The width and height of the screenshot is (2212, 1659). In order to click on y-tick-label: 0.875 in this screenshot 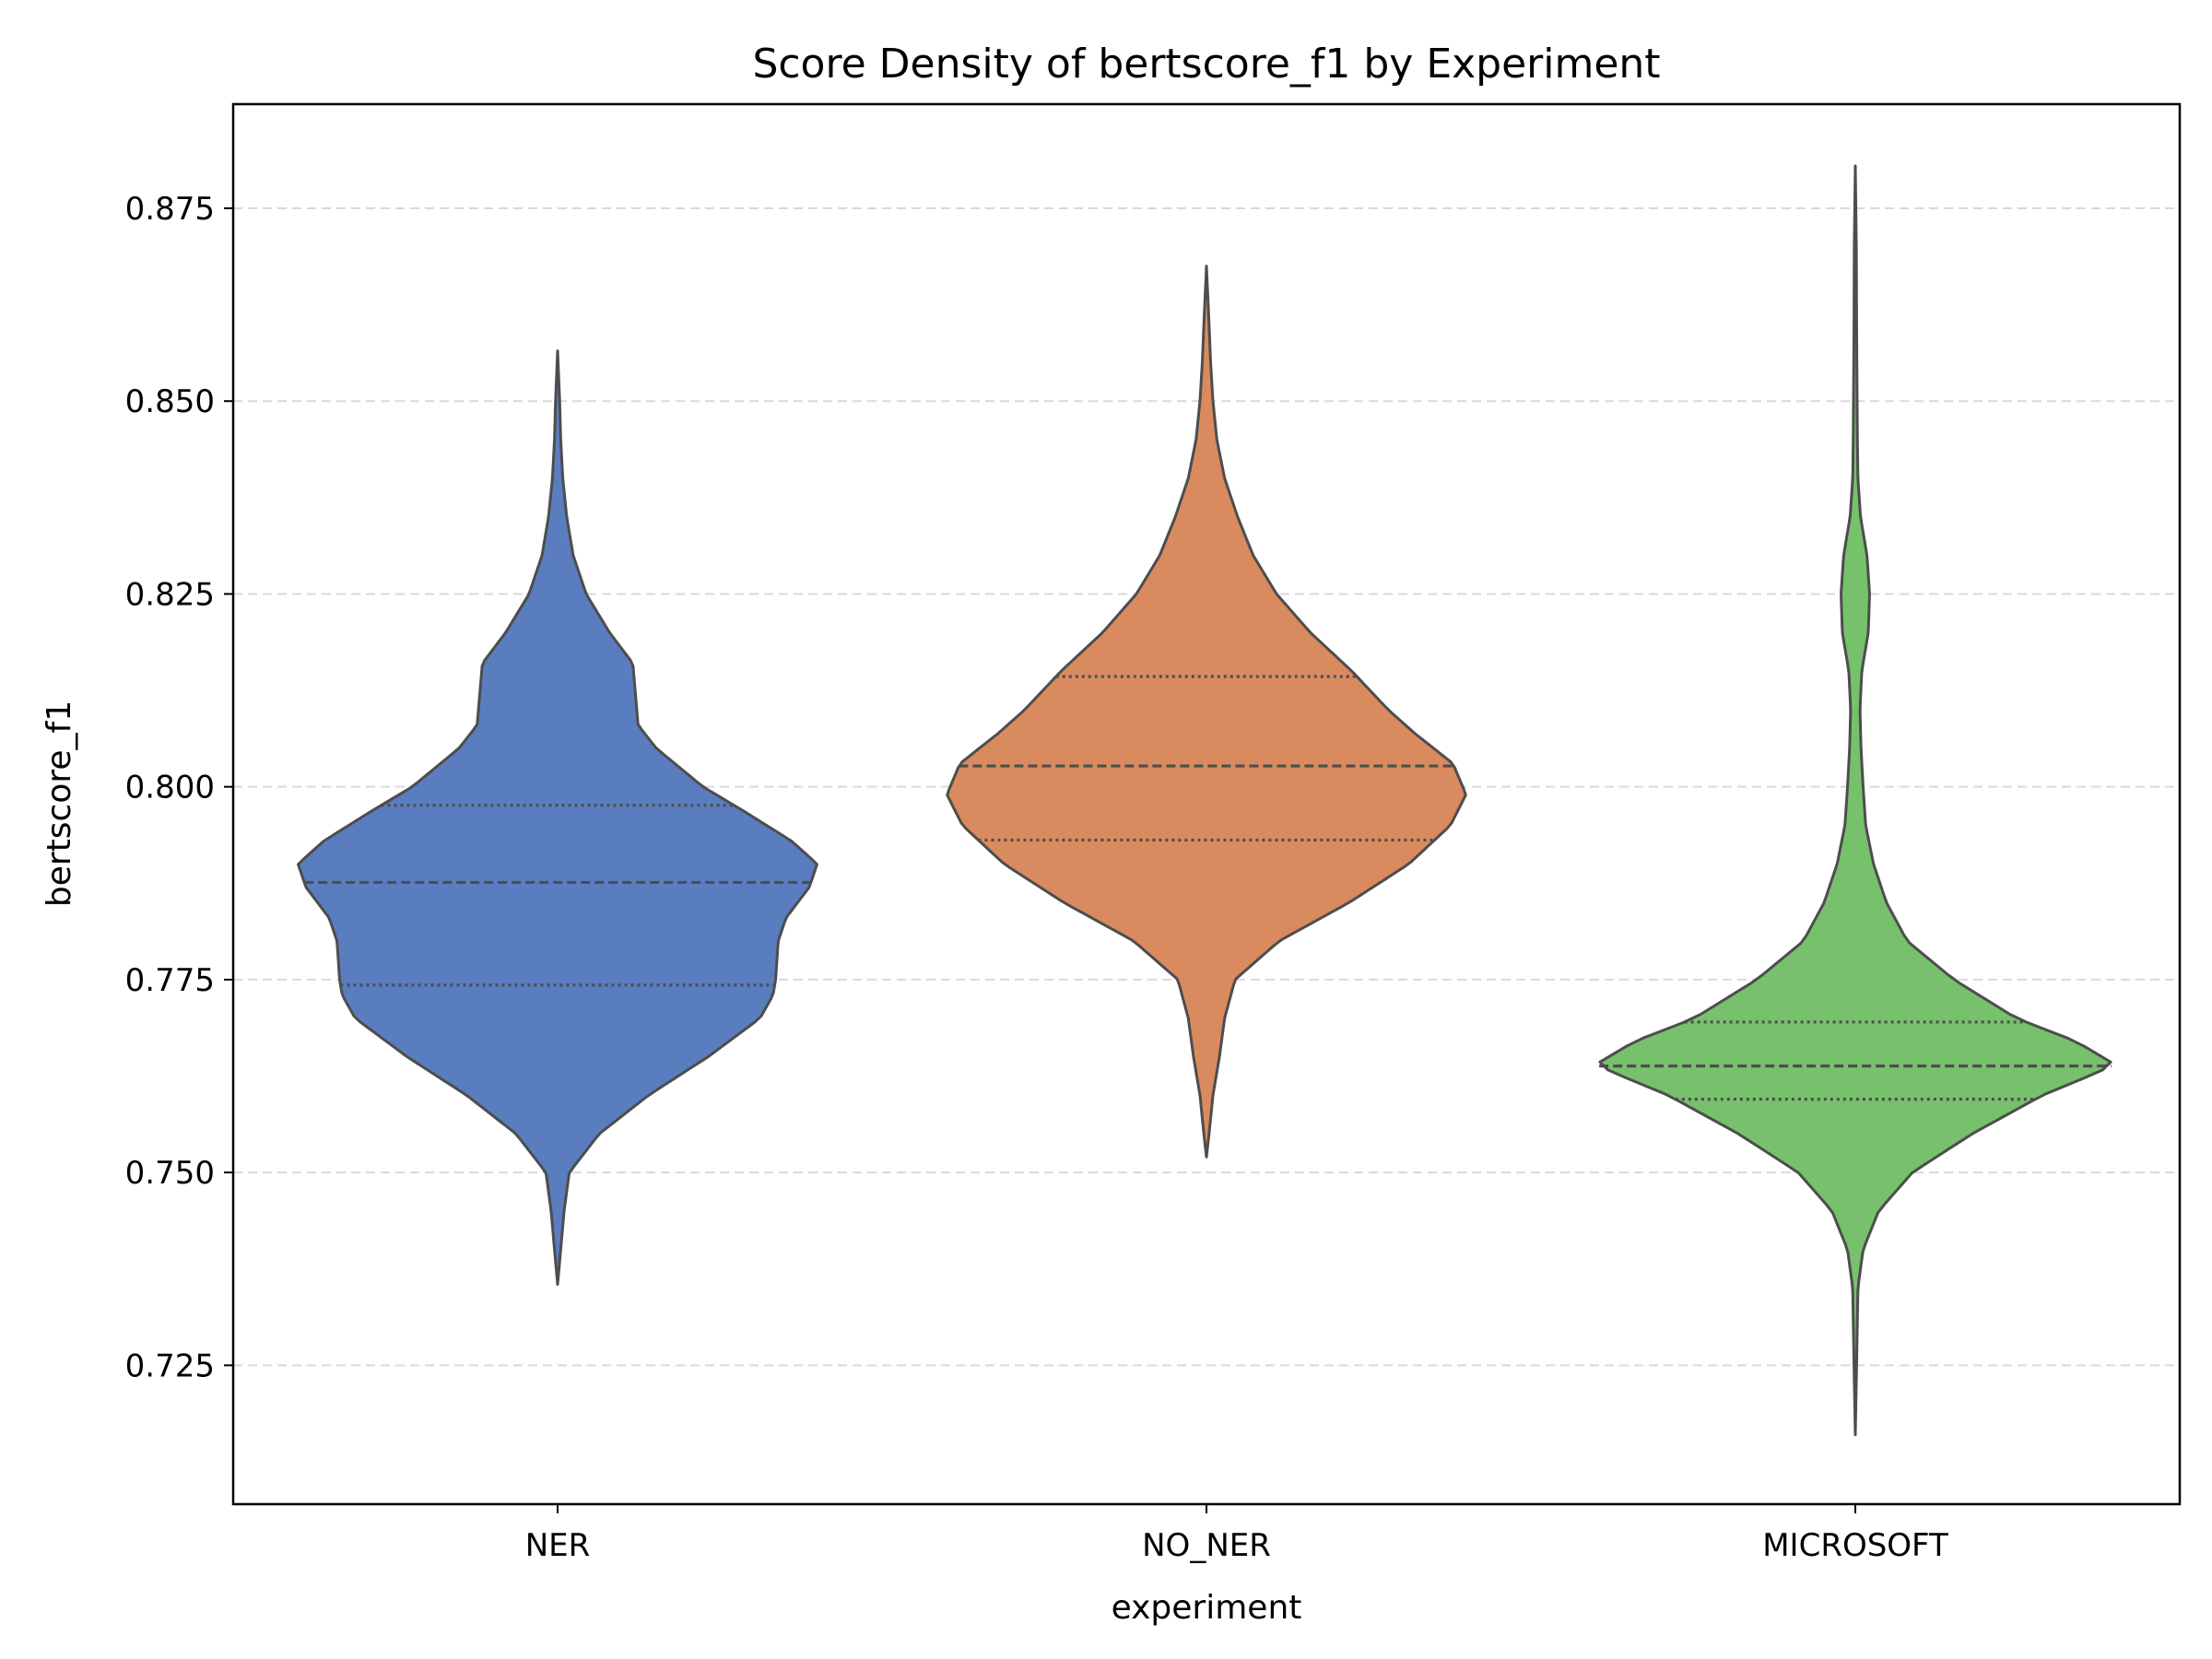, I will do `click(170, 209)`.